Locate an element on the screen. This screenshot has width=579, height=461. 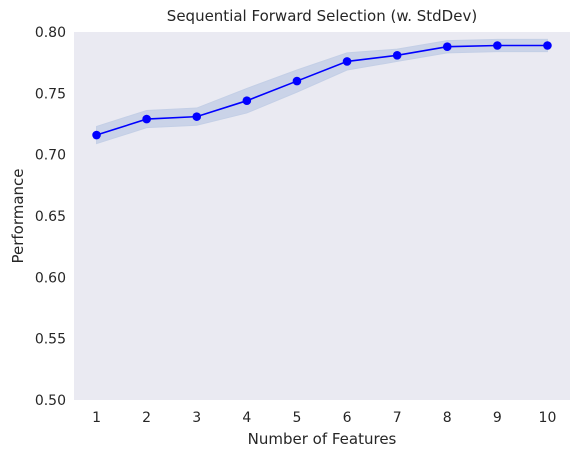
x-tick-label: 1 is located at coordinates (96, 418).